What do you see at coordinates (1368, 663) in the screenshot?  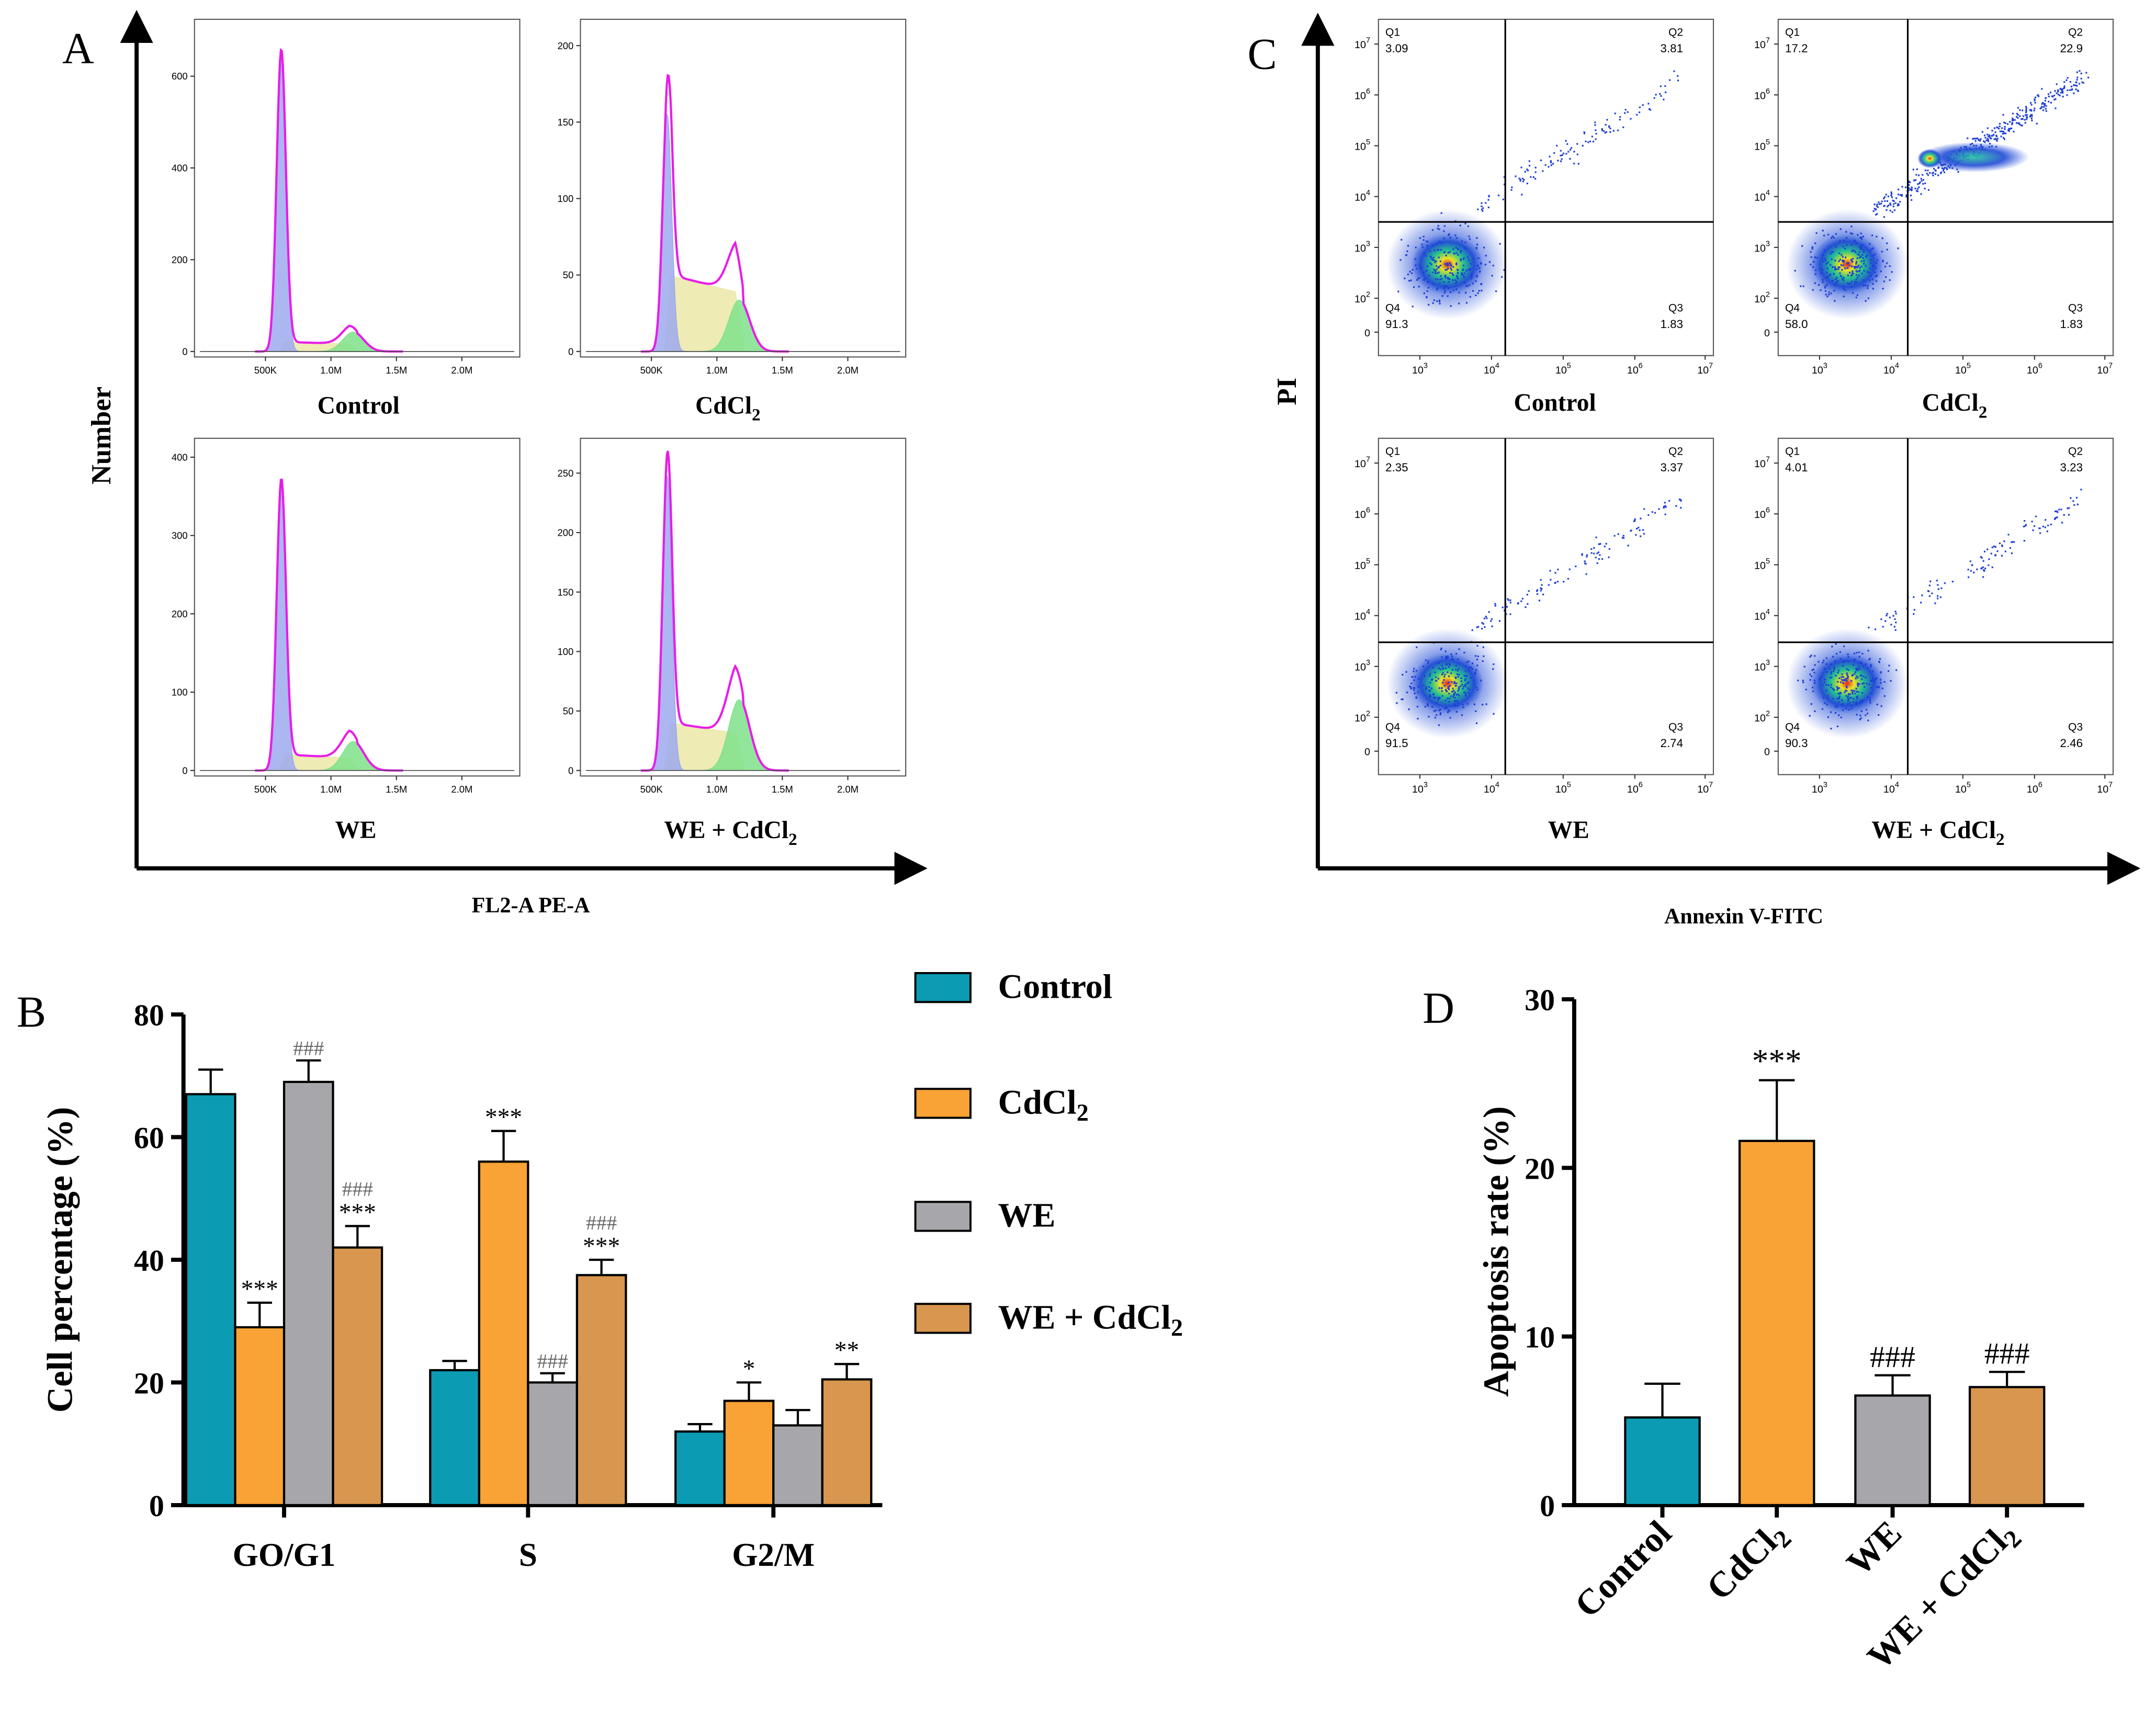 I see `scatter-y-tick-exp: 3` at bounding box center [1368, 663].